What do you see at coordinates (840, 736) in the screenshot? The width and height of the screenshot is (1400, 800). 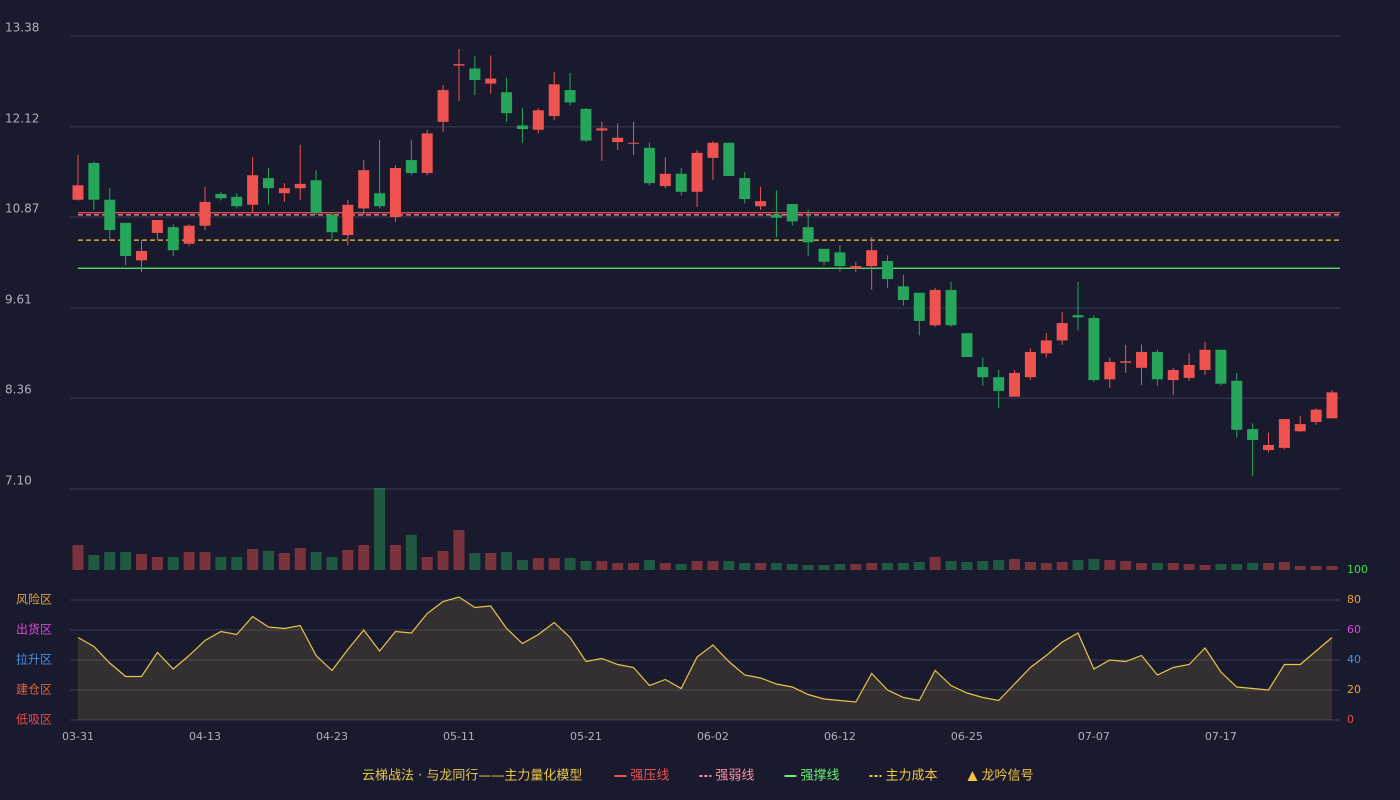 I see `x-tick-label: 06-12` at bounding box center [840, 736].